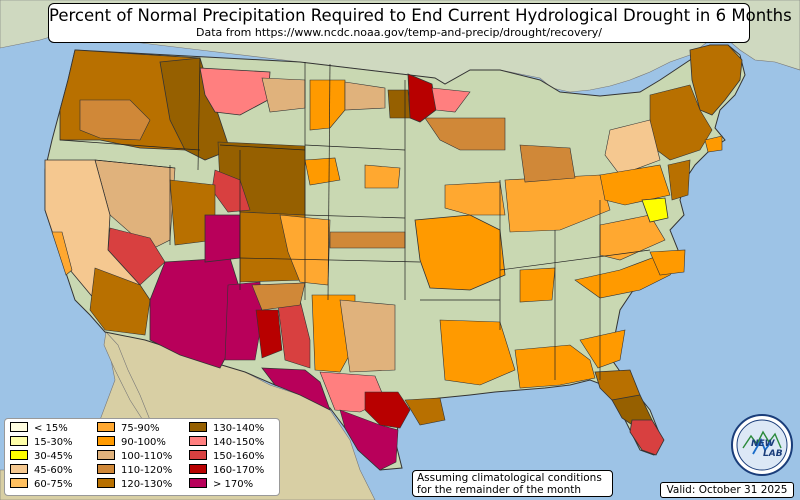 This screenshot has height=500, width=800. Describe the element at coordinates (367, 240) in the screenshot. I see `region-kansas` at that location.